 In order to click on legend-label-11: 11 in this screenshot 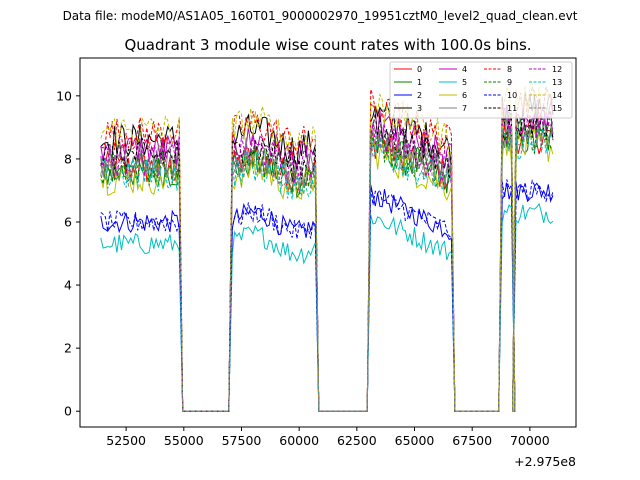, I will do `click(512, 108)`.